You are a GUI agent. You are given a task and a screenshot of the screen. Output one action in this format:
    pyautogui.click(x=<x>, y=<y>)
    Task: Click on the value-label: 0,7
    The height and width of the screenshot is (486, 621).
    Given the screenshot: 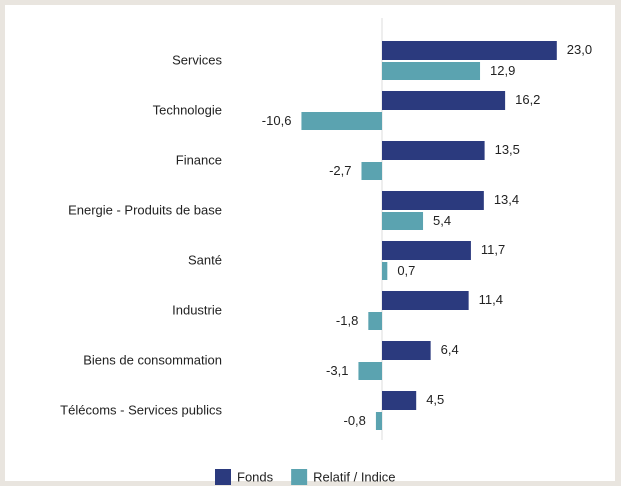 What is the action you would take?
    pyautogui.click(x=406, y=270)
    